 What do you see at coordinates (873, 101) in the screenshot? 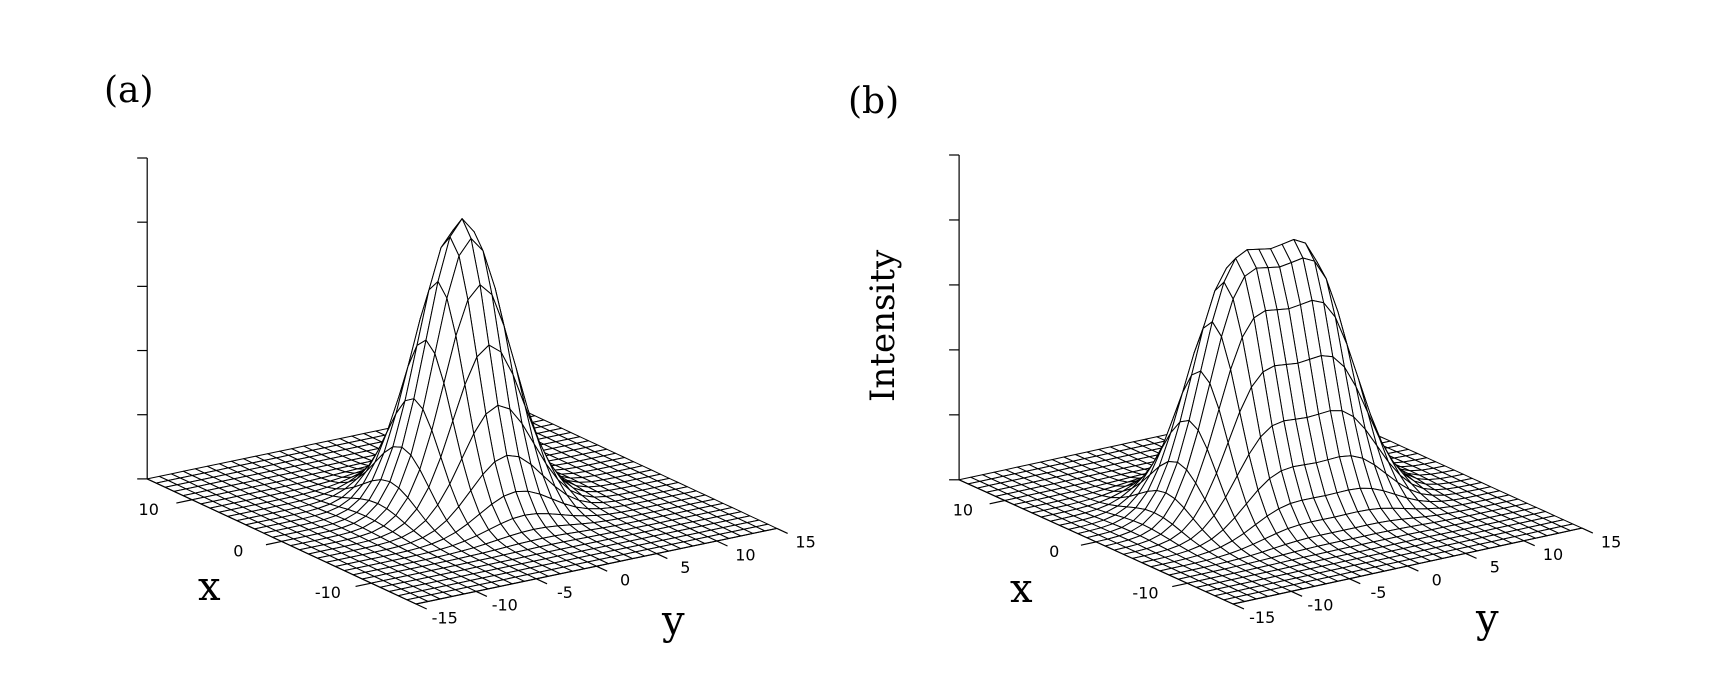
I see `panel-label-b: (b)` at bounding box center [873, 101].